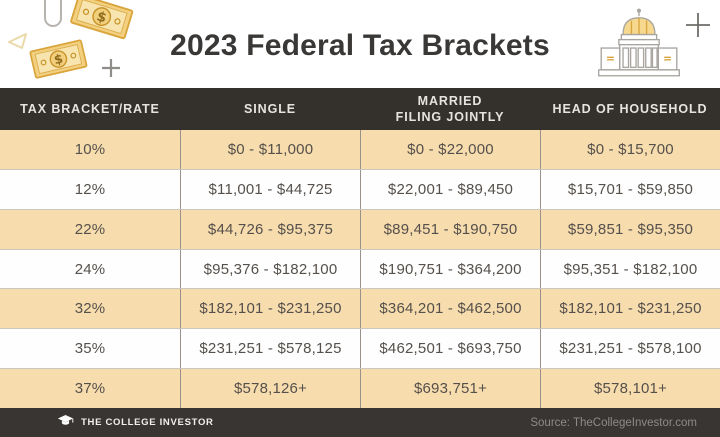 Image resolution: width=720 pixels, height=437 pixels. What do you see at coordinates (270, 389) in the screenshot?
I see `single-cell: $578,126+` at bounding box center [270, 389].